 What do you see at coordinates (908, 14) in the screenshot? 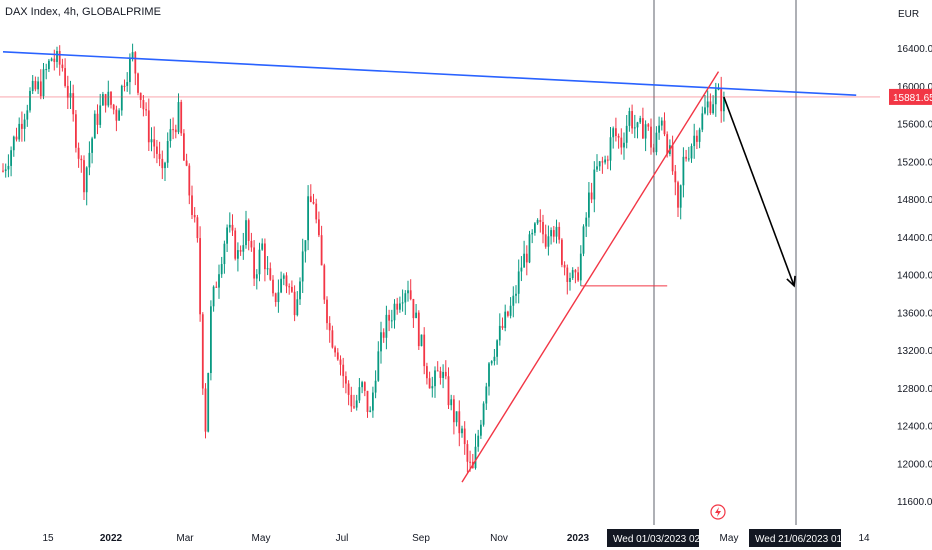
I see `currency-label: EUR` at bounding box center [908, 14].